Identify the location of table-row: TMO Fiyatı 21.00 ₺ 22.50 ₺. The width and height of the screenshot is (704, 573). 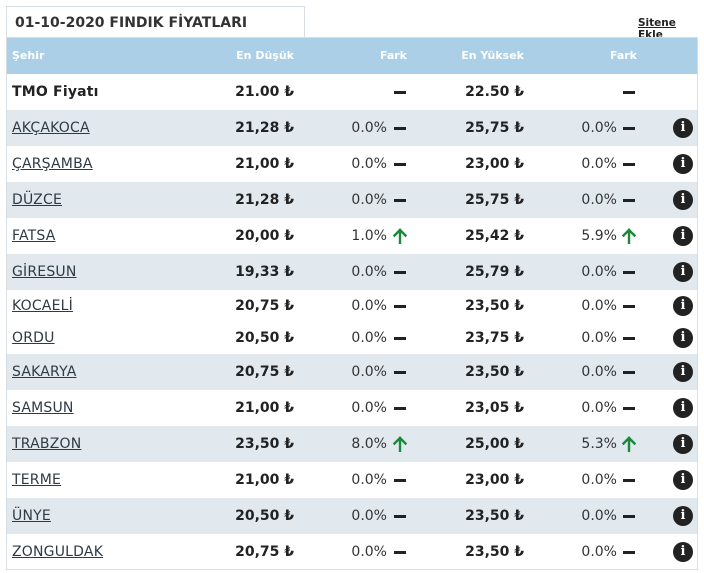
(352, 92).